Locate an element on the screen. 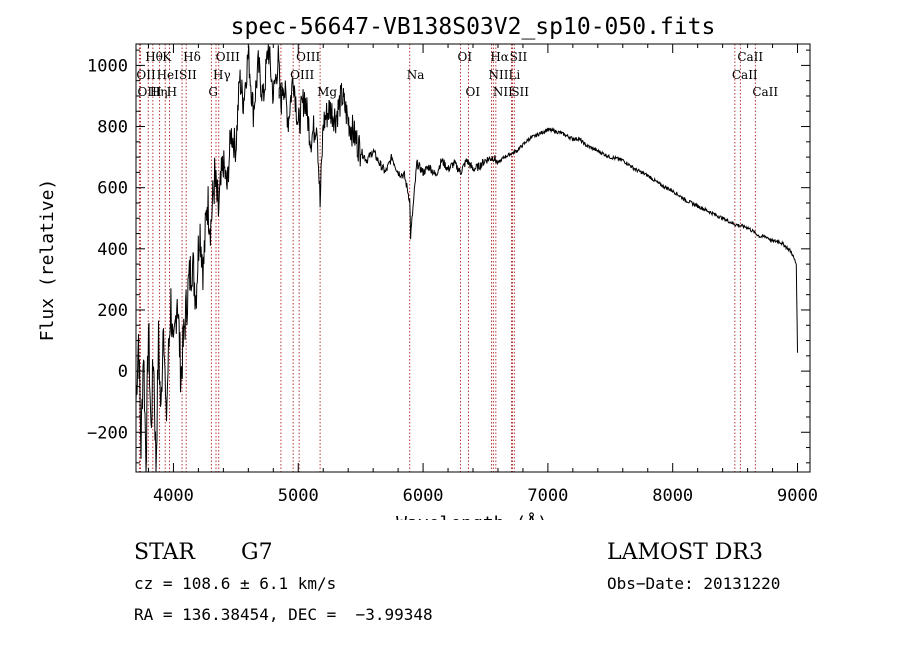 Image resolution: width=900 pixels, height=649 pixels. y-tick-label: 600 is located at coordinates (112, 189).